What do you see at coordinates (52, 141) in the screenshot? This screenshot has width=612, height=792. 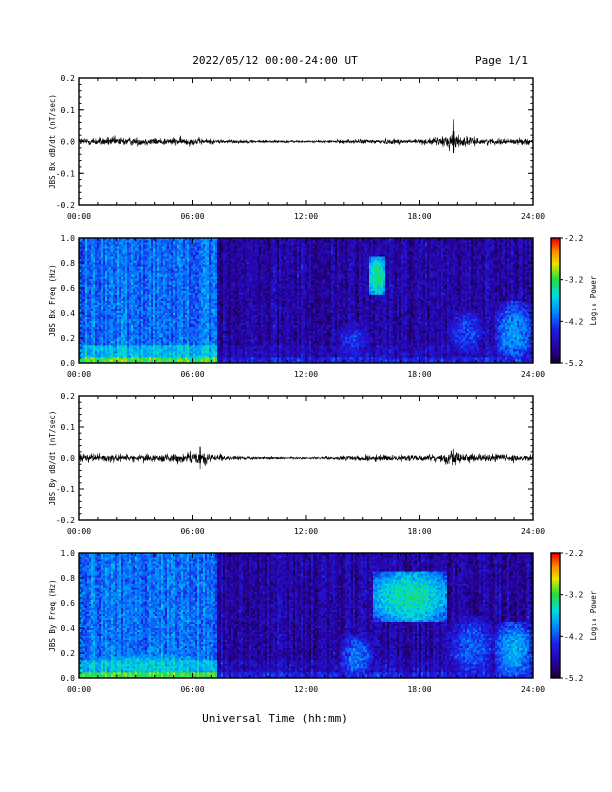 I see `y-axis-label: JBS Bx dB/dt (nT/sec)` at bounding box center [52, 141].